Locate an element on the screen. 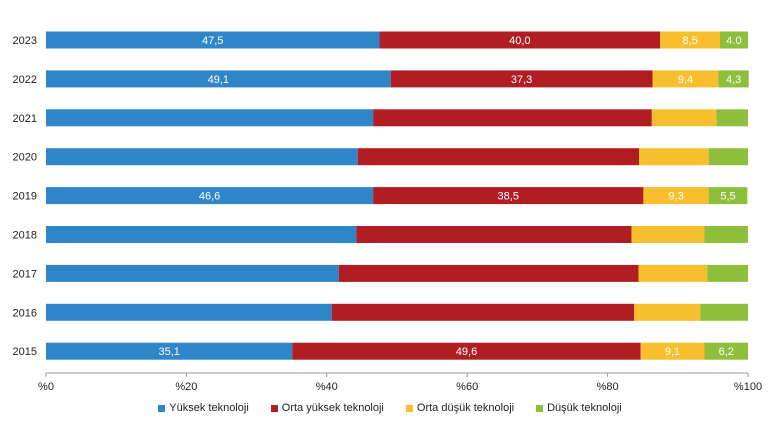  category-label: 2021 is located at coordinates (25, 119).